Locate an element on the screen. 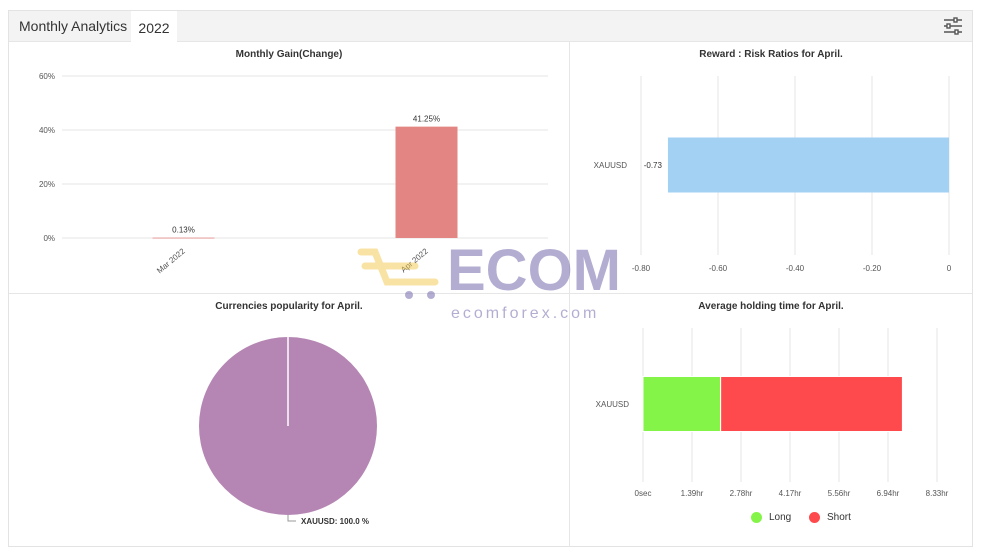 The width and height of the screenshot is (981, 553). hold-x-tick: 0sec is located at coordinates (643, 493).